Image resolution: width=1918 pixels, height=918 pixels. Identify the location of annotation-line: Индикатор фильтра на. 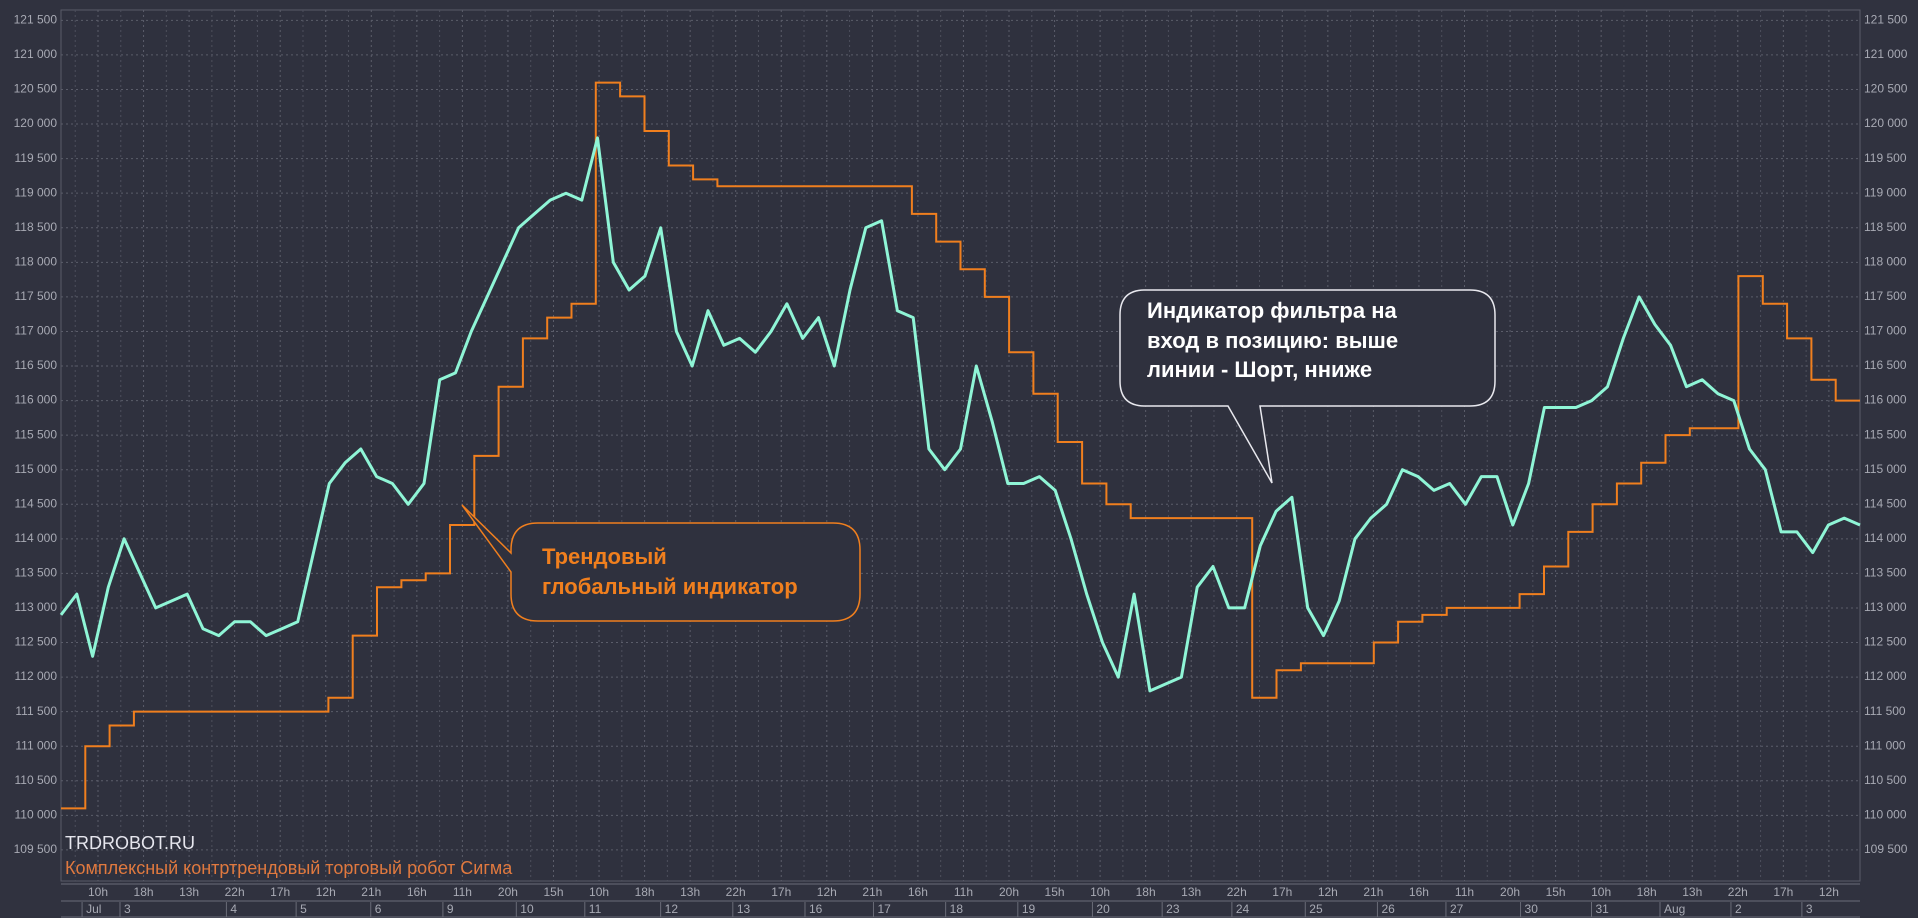
(1272, 310).